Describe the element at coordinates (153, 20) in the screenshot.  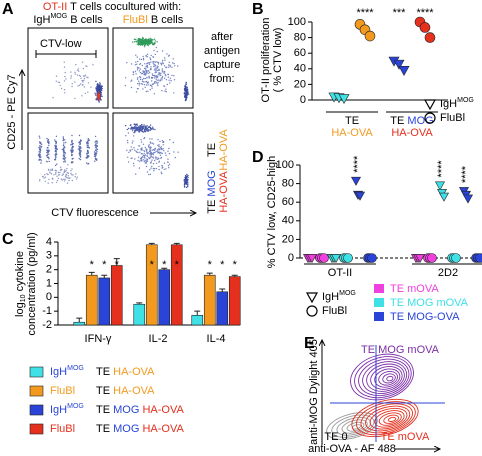
I see `column-label: FluBl B cells` at that location.